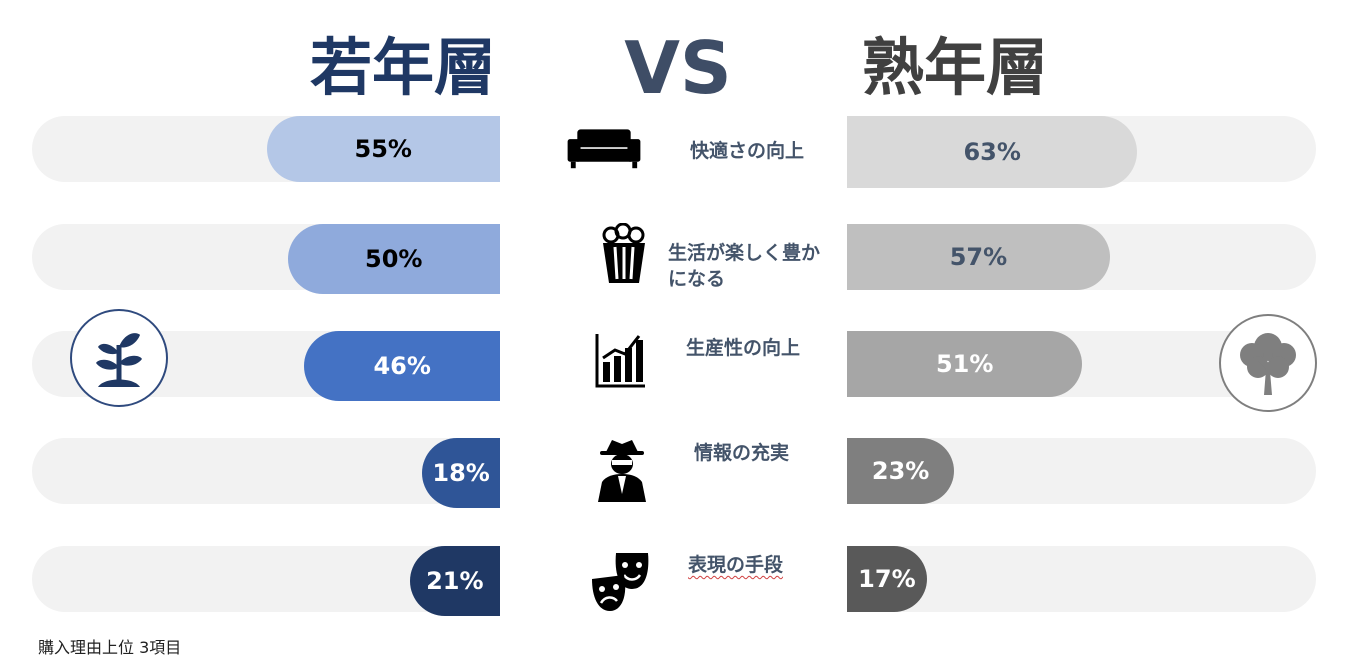 This screenshot has height=662, width=1354. Describe the element at coordinates (747, 151) in the screenshot. I see `category-label: 快適さの向上` at that location.